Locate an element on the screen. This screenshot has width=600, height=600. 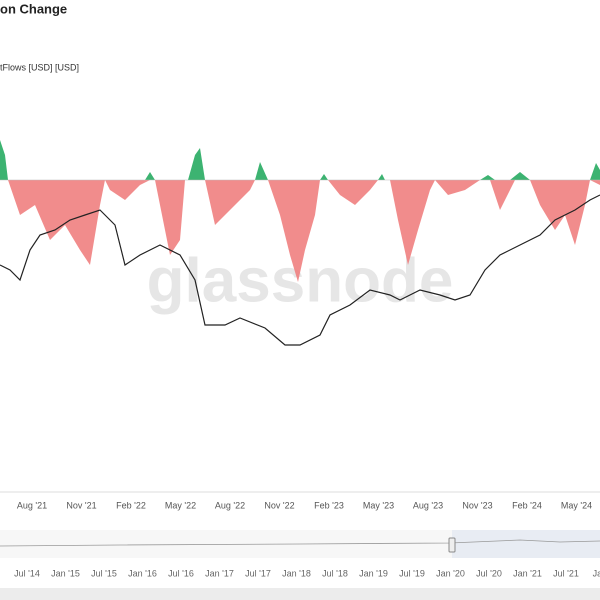
x-tick-label: Nov '21 is located at coordinates (81, 505).